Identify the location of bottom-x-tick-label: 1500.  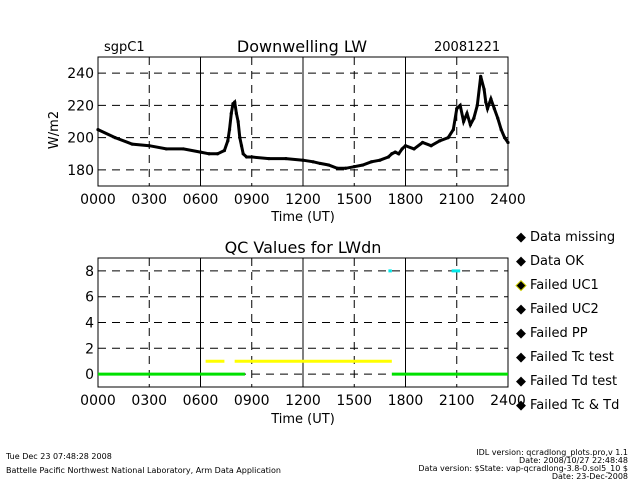
(354, 401).